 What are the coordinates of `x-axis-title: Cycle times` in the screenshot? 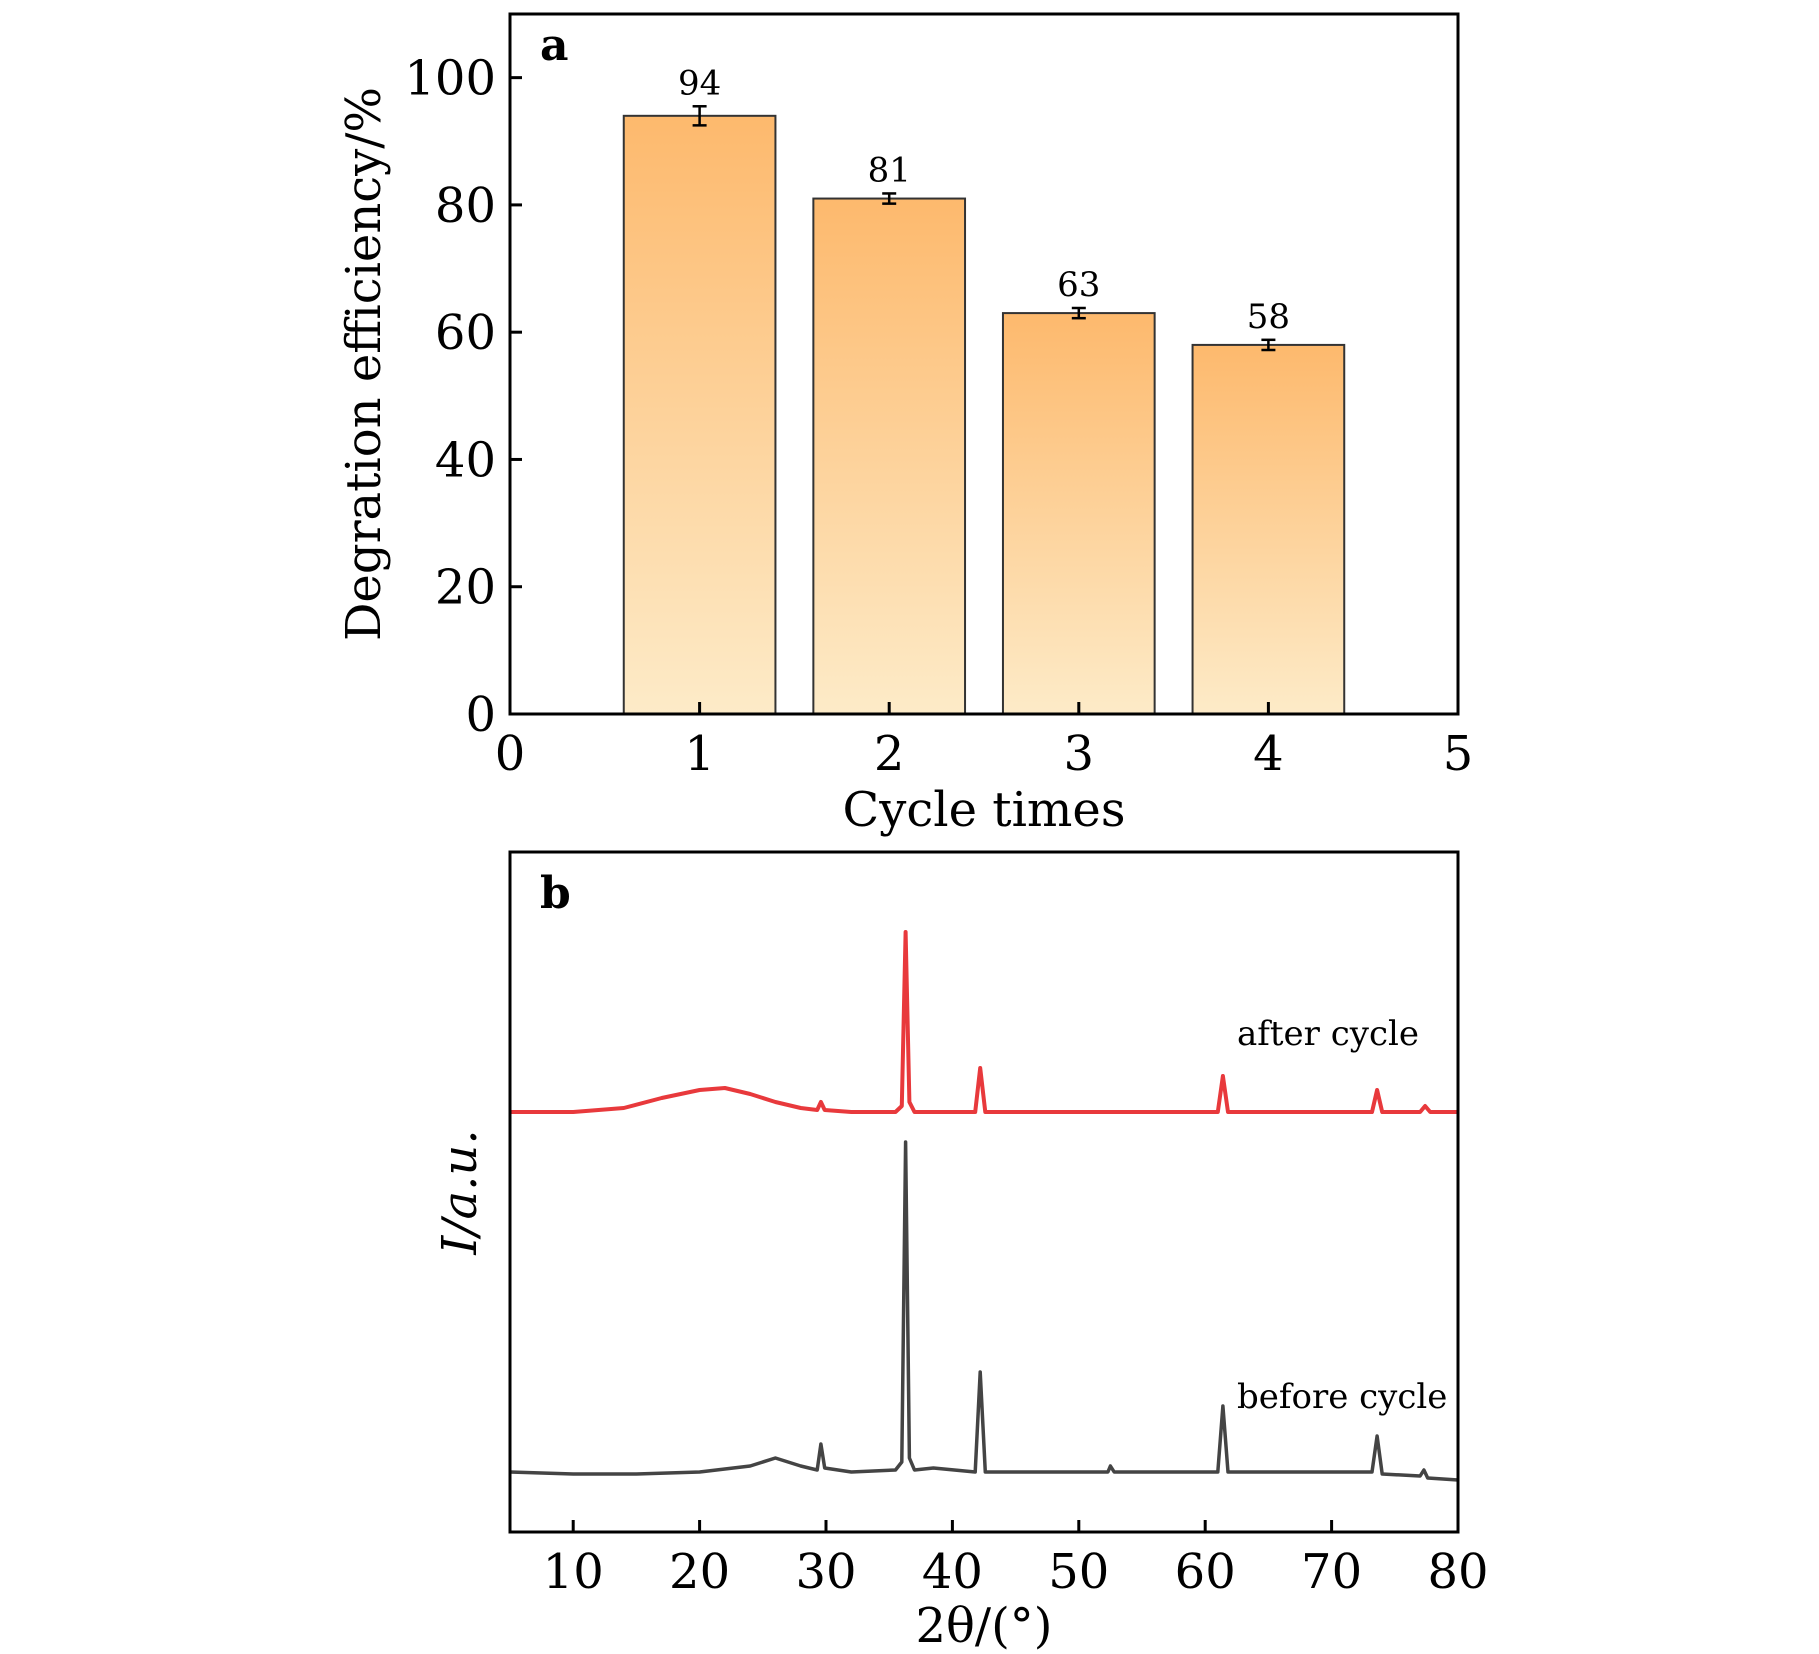 It's located at (984, 810).